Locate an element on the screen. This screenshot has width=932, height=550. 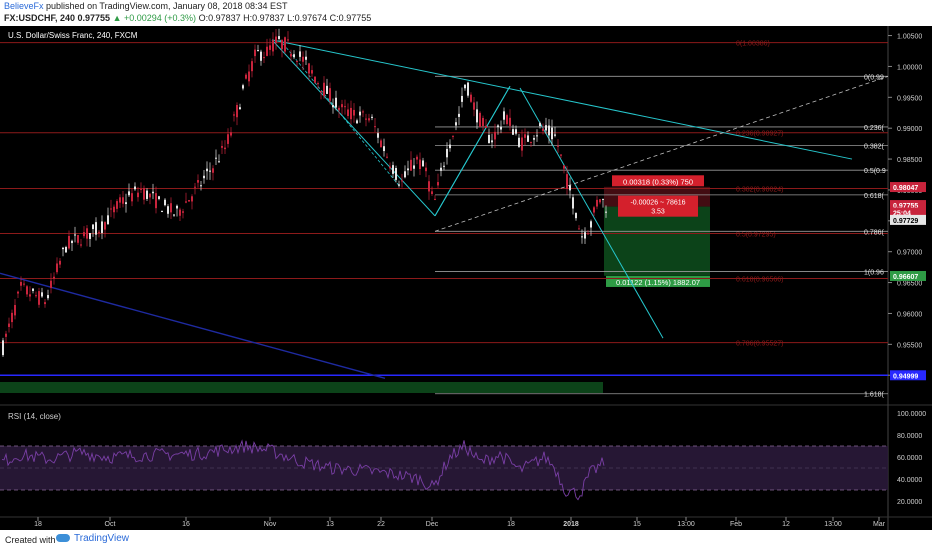
price-tag-label: 0.97729 is located at coordinates (905, 221).